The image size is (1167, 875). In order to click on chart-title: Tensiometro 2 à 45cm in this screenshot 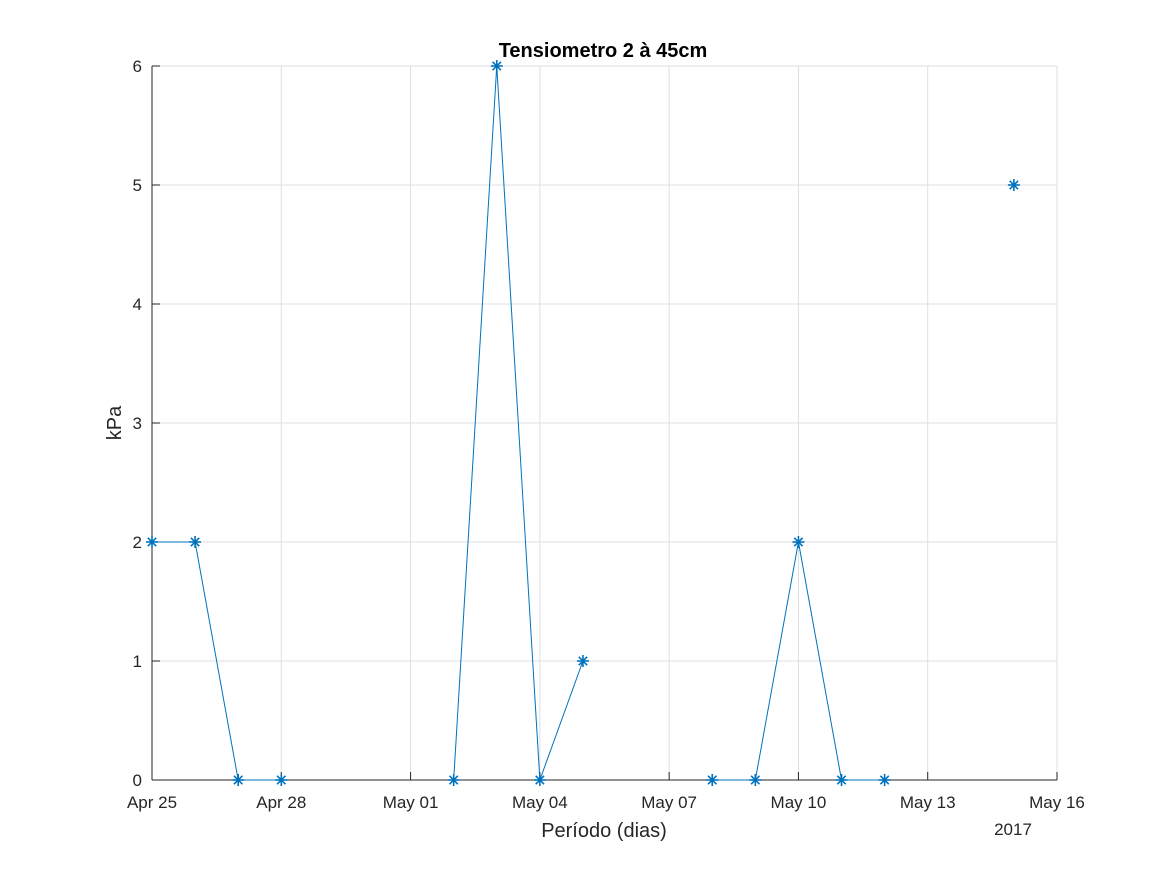, I will do `click(603, 51)`.